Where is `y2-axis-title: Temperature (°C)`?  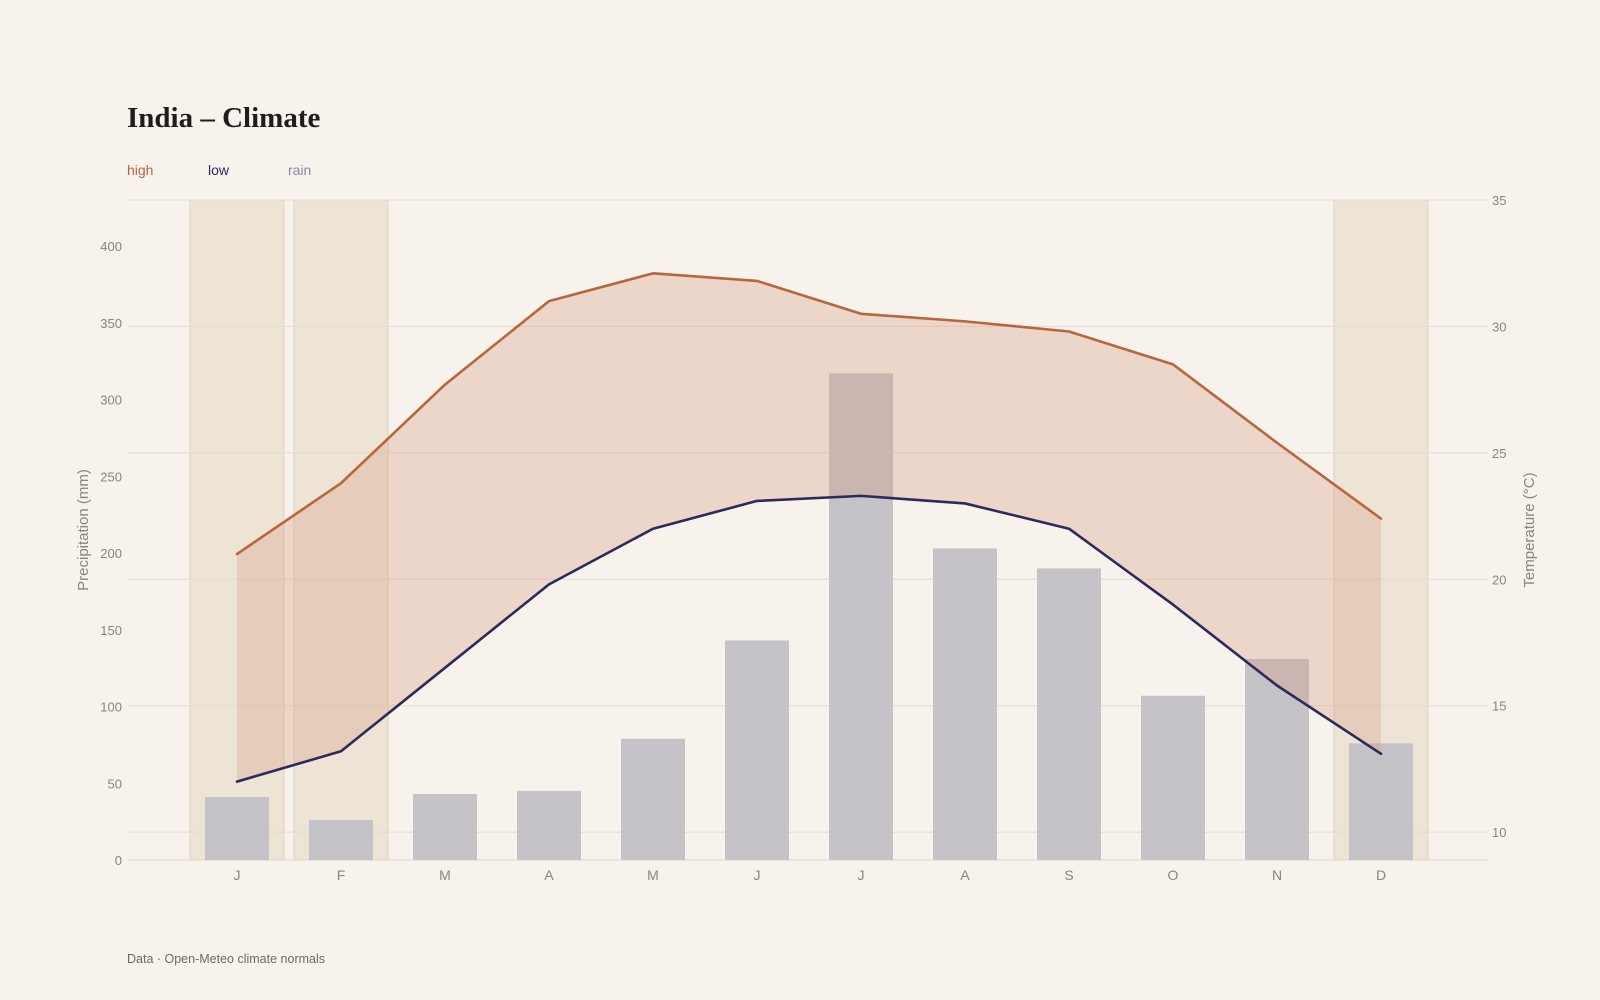
y2-axis-title: Temperature (°C) is located at coordinates (1529, 529).